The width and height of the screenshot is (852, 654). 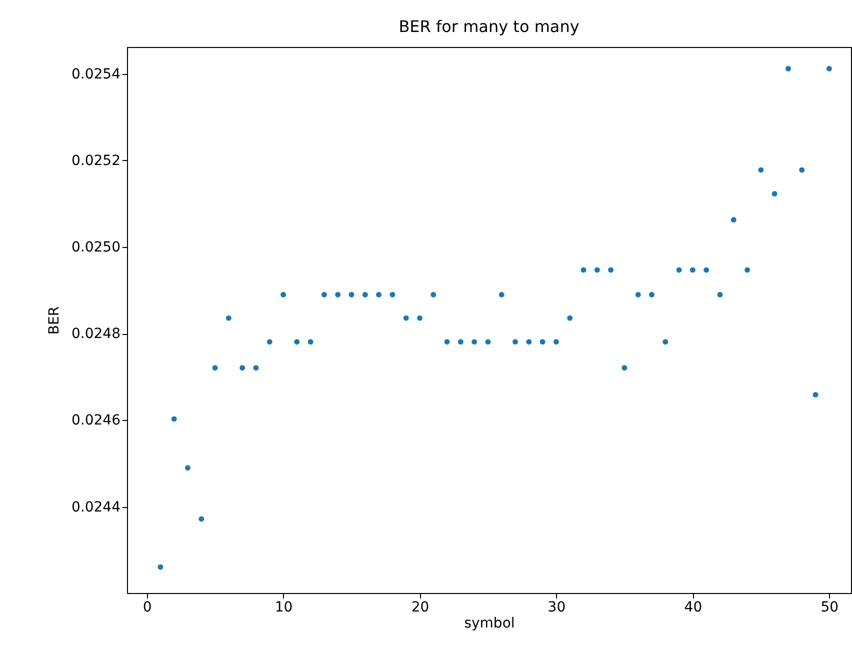 What do you see at coordinates (420, 608) in the screenshot?
I see `x-tick-label: 20` at bounding box center [420, 608].